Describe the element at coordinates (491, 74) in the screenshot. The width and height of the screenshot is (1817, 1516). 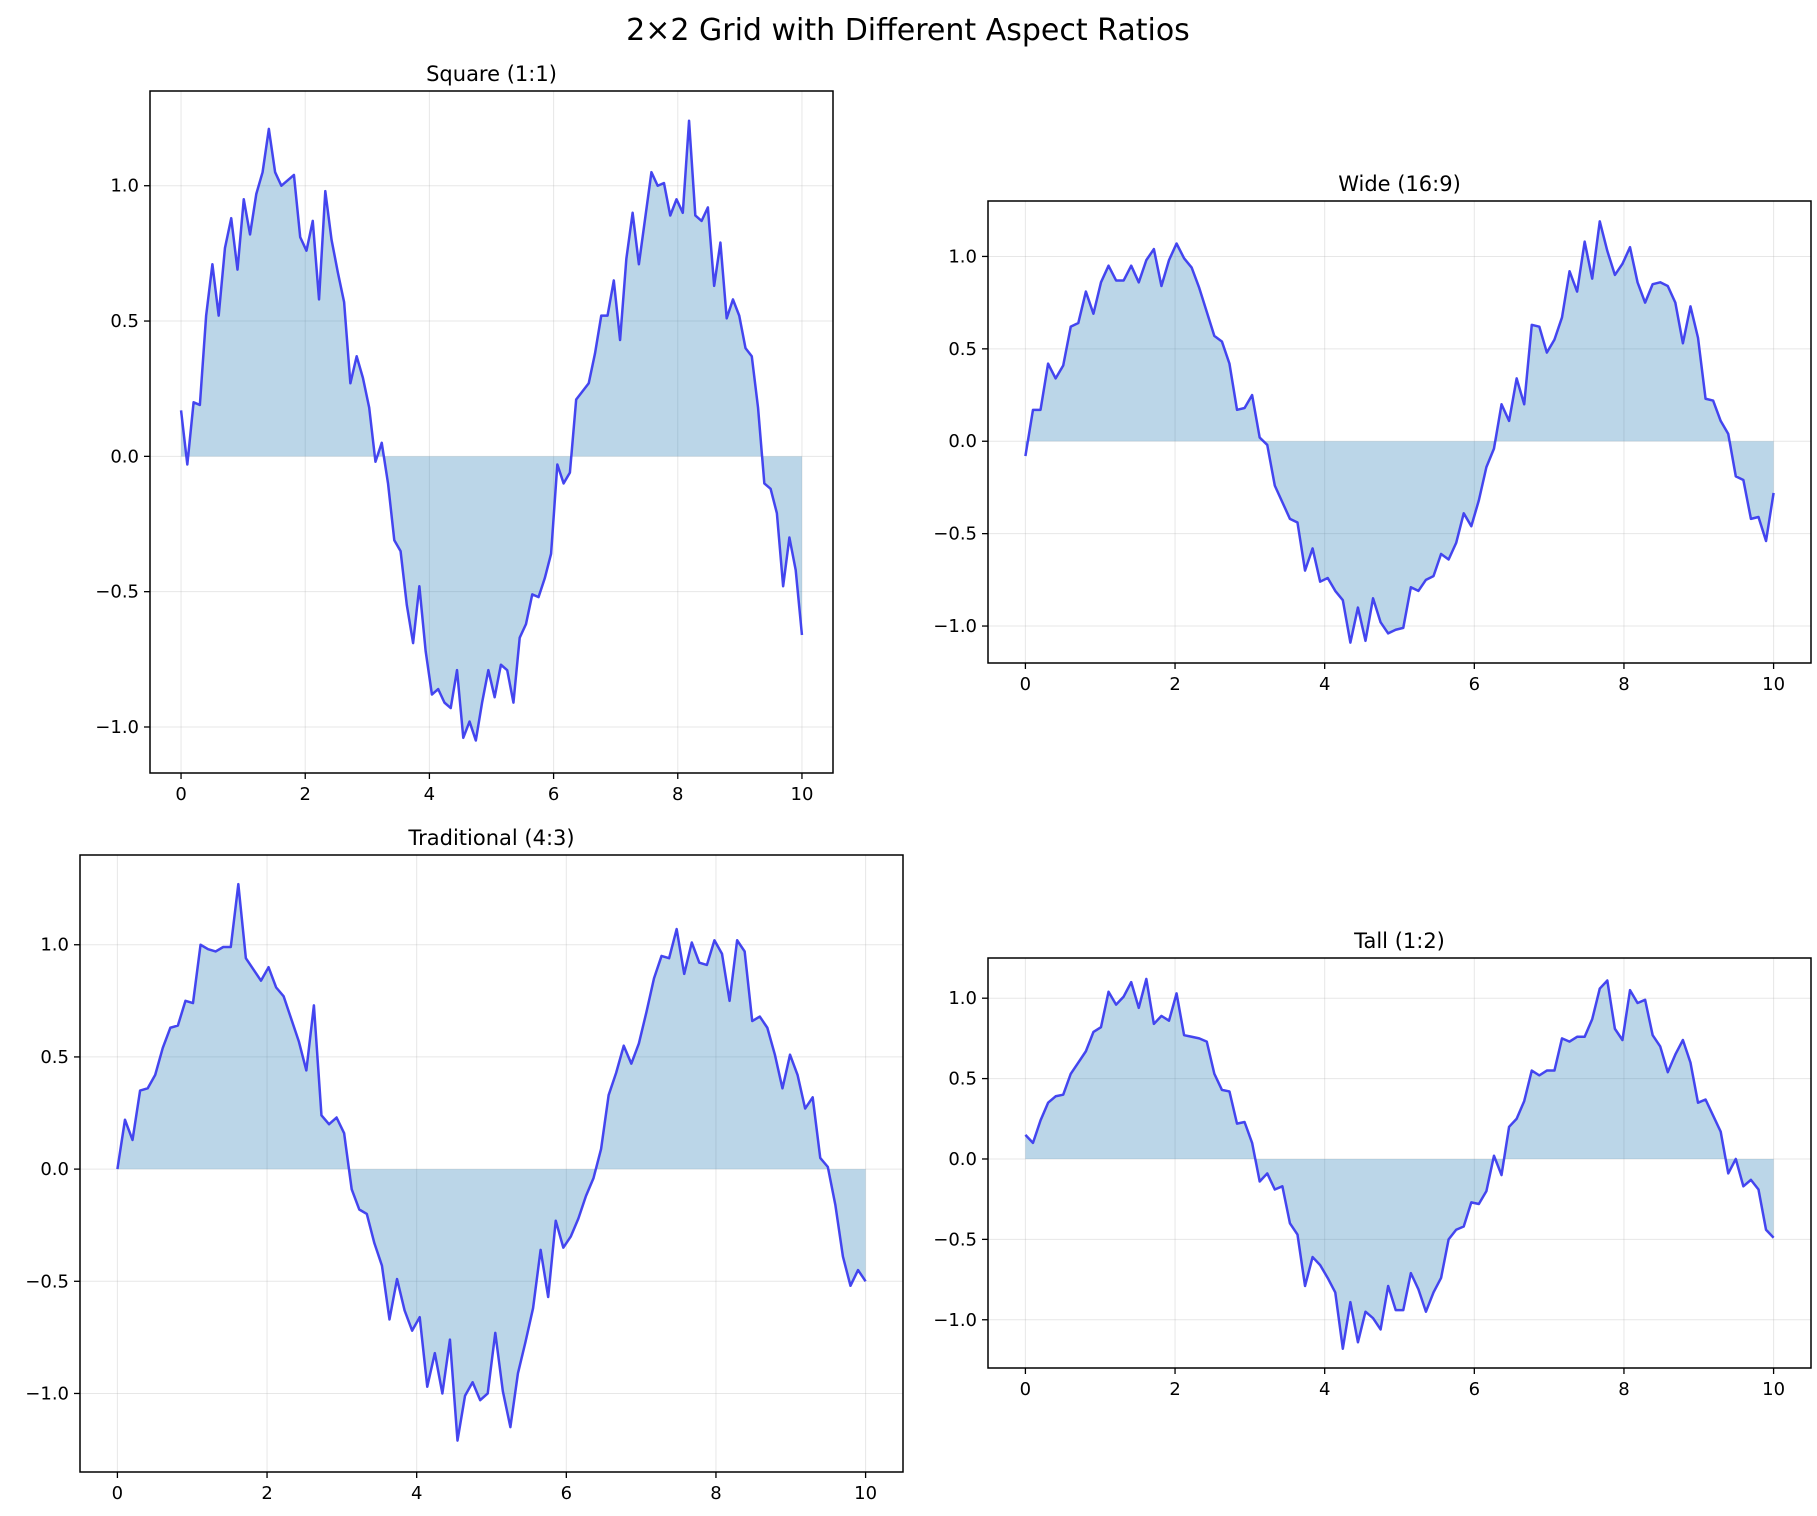
I see `panel-title: Square (1:1)` at that location.